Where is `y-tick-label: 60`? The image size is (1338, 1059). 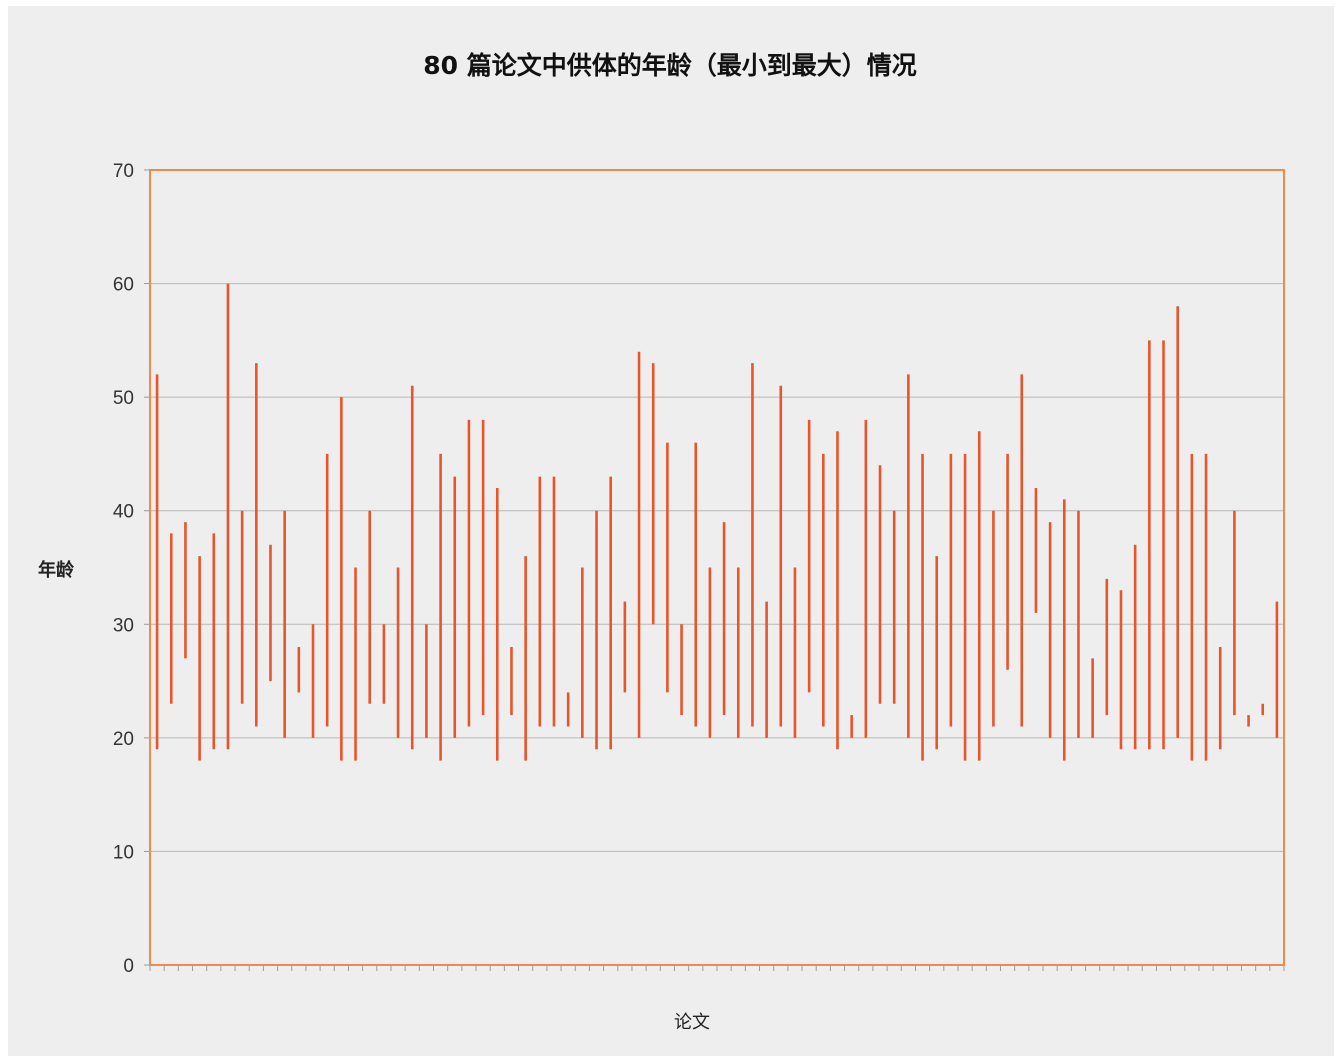 y-tick-label: 60 is located at coordinates (123, 285).